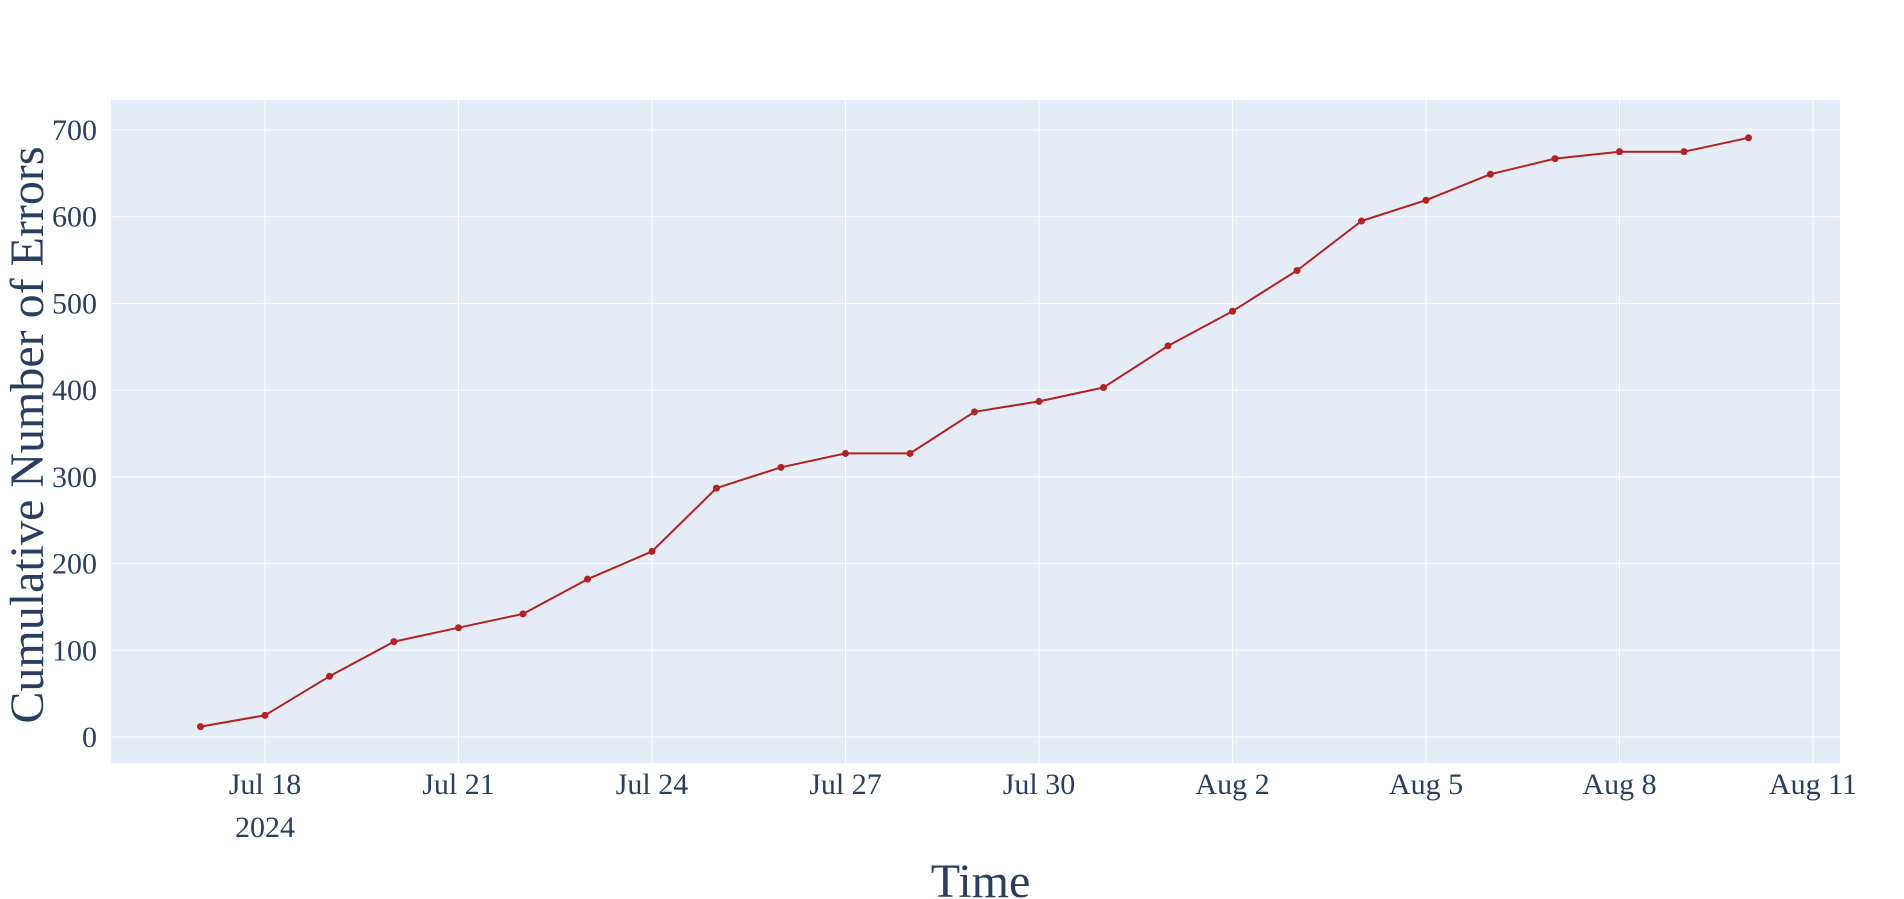 The image size is (1904, 899). I want to click on y-tick-label: 400, so click(74, 390).